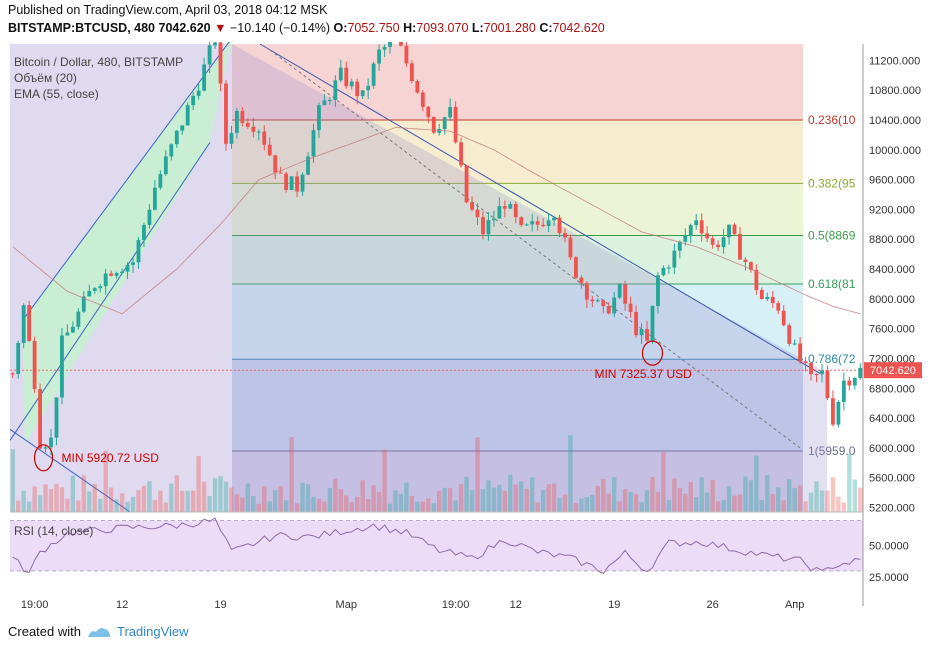  I want to click on tradingview-brand: TradingView, so click(152, 631).